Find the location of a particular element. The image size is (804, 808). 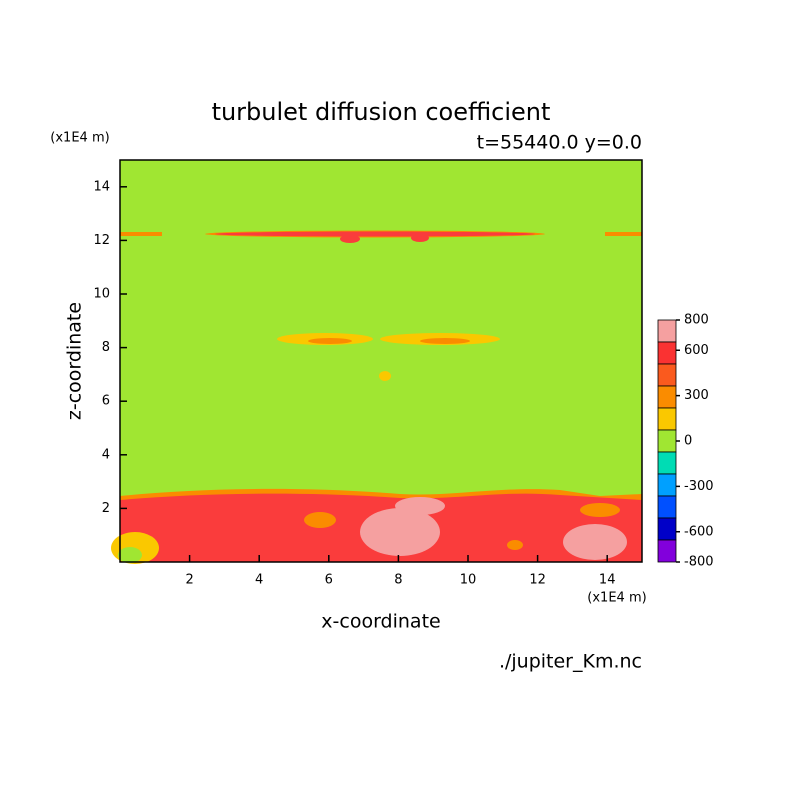

y-tick-label: 8 is located at coordinates (106, 347).